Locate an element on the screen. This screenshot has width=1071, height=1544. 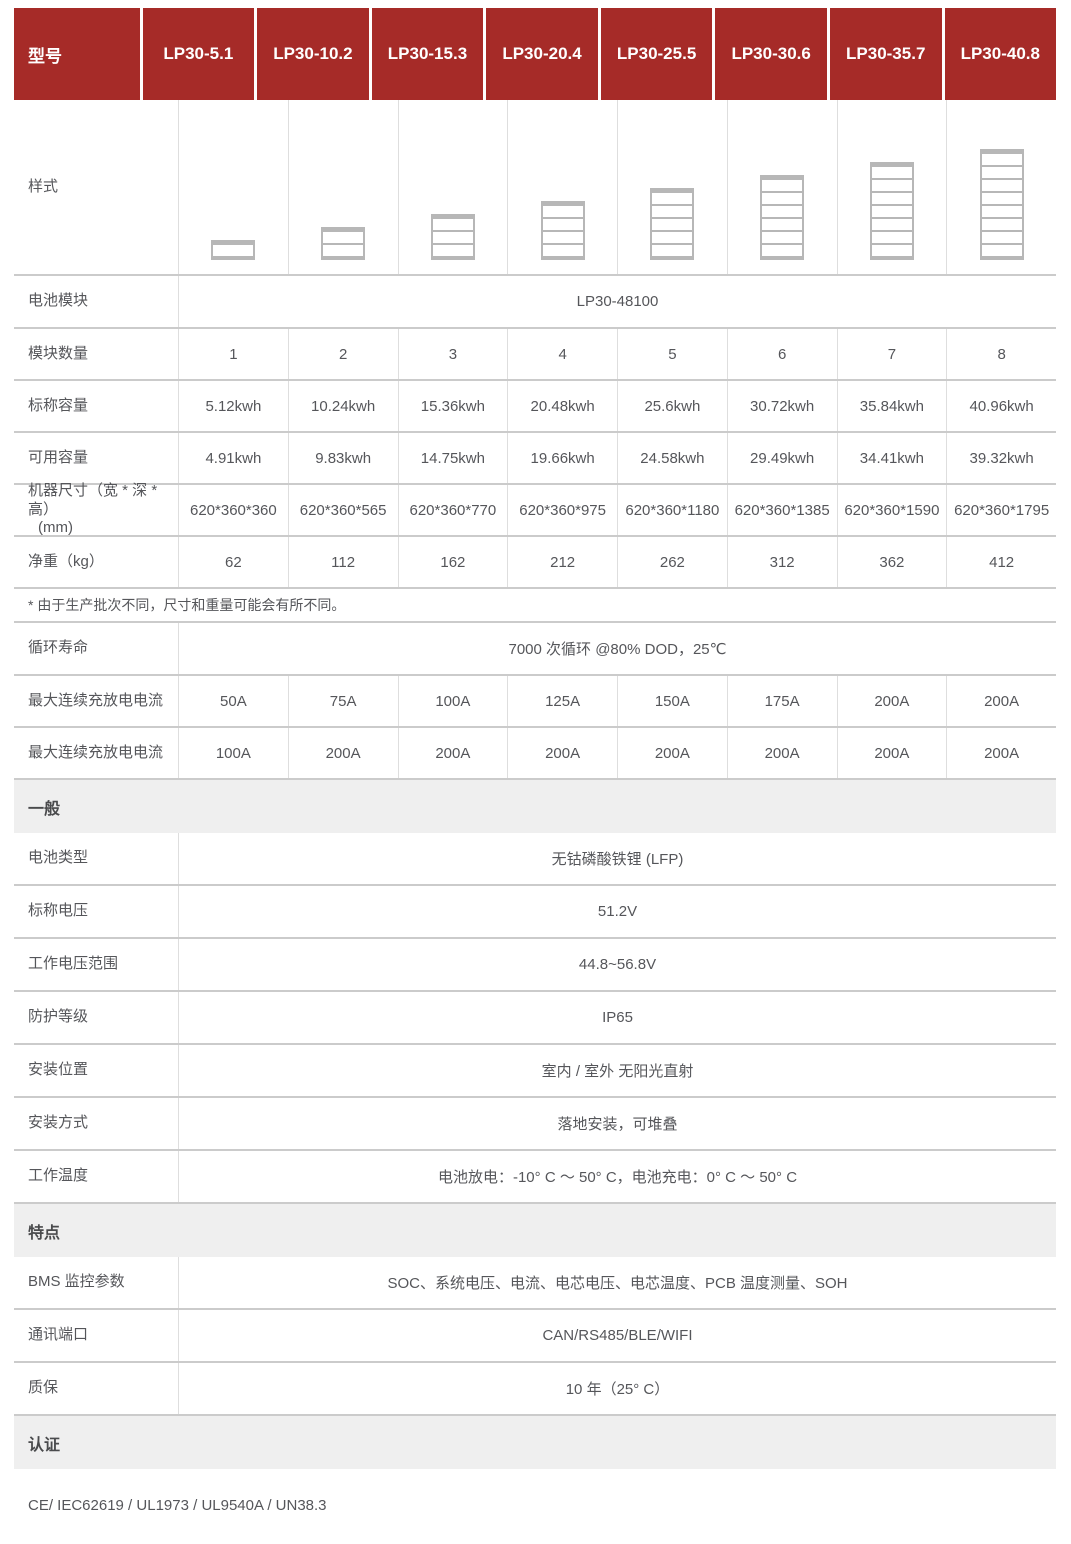
value-cell: 620*360*975 is located at coordinates (562, 510).